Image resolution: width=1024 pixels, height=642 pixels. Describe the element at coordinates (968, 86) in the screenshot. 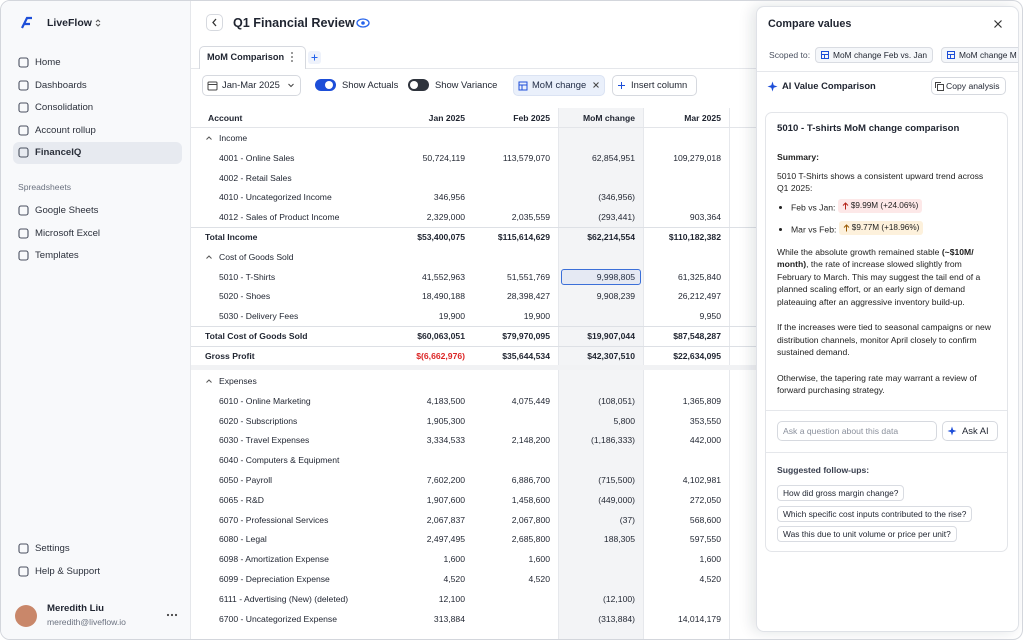

I see `copy-button` at that location.